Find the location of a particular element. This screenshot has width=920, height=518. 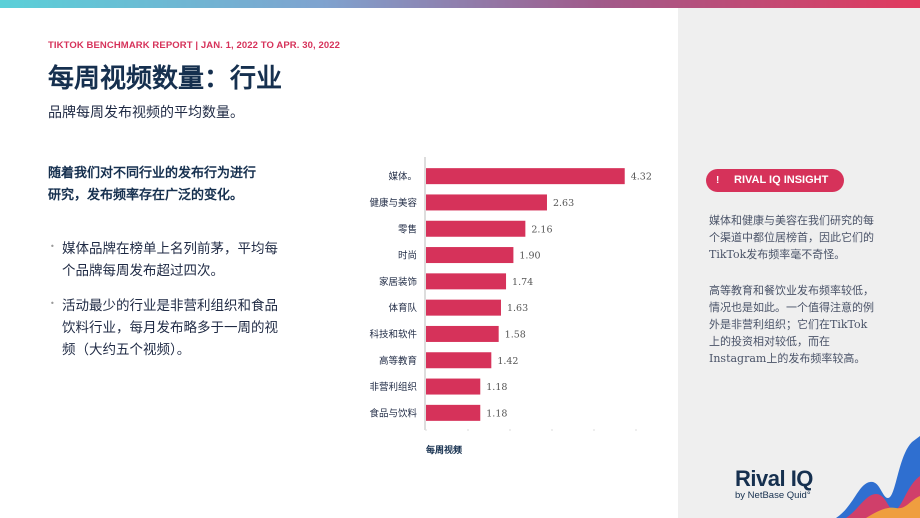

insight-pill: ! RIVAL IQ INSIGHT is located at coordinates (775, 180).